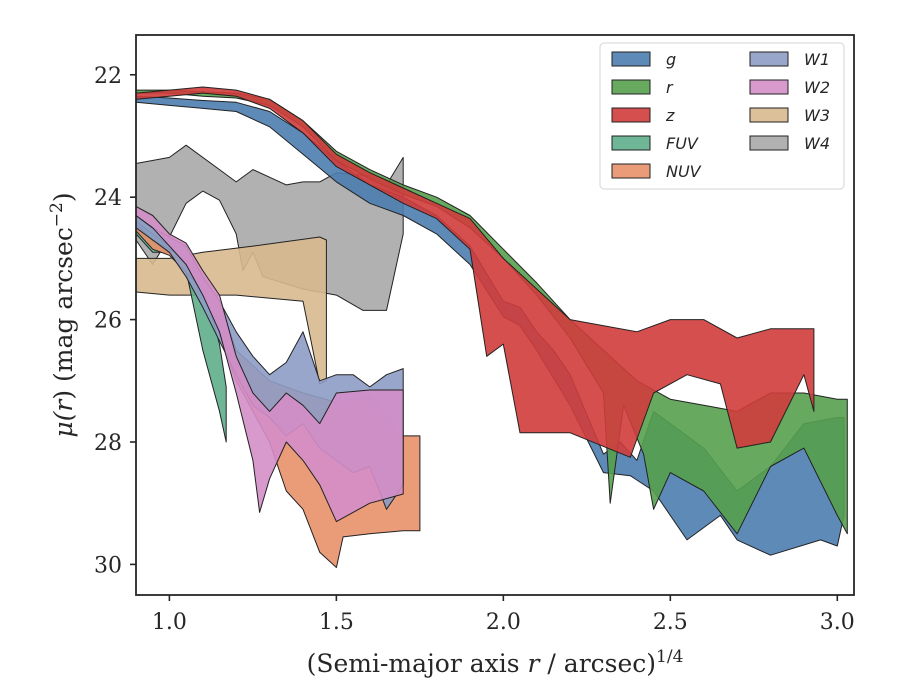  I want to click on legend: grz FUV NUV W1 W2 W3 W4, so click(722, 116).